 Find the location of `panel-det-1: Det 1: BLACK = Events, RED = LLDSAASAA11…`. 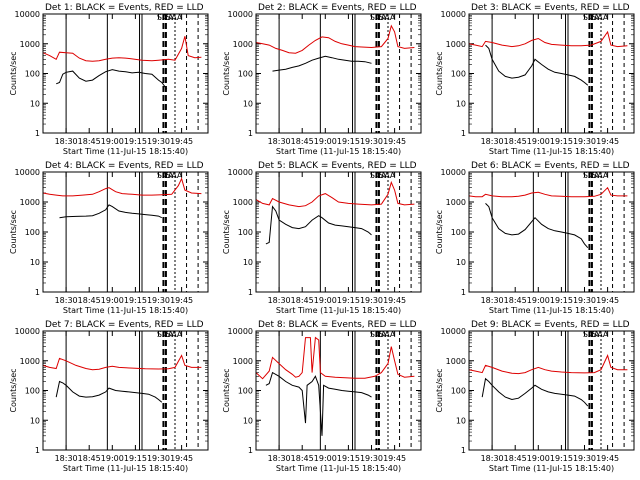

panel-det-1: Det 1: BLACK = Events, RED = LLDSAASAA11… is located at coordinates (109, 79).